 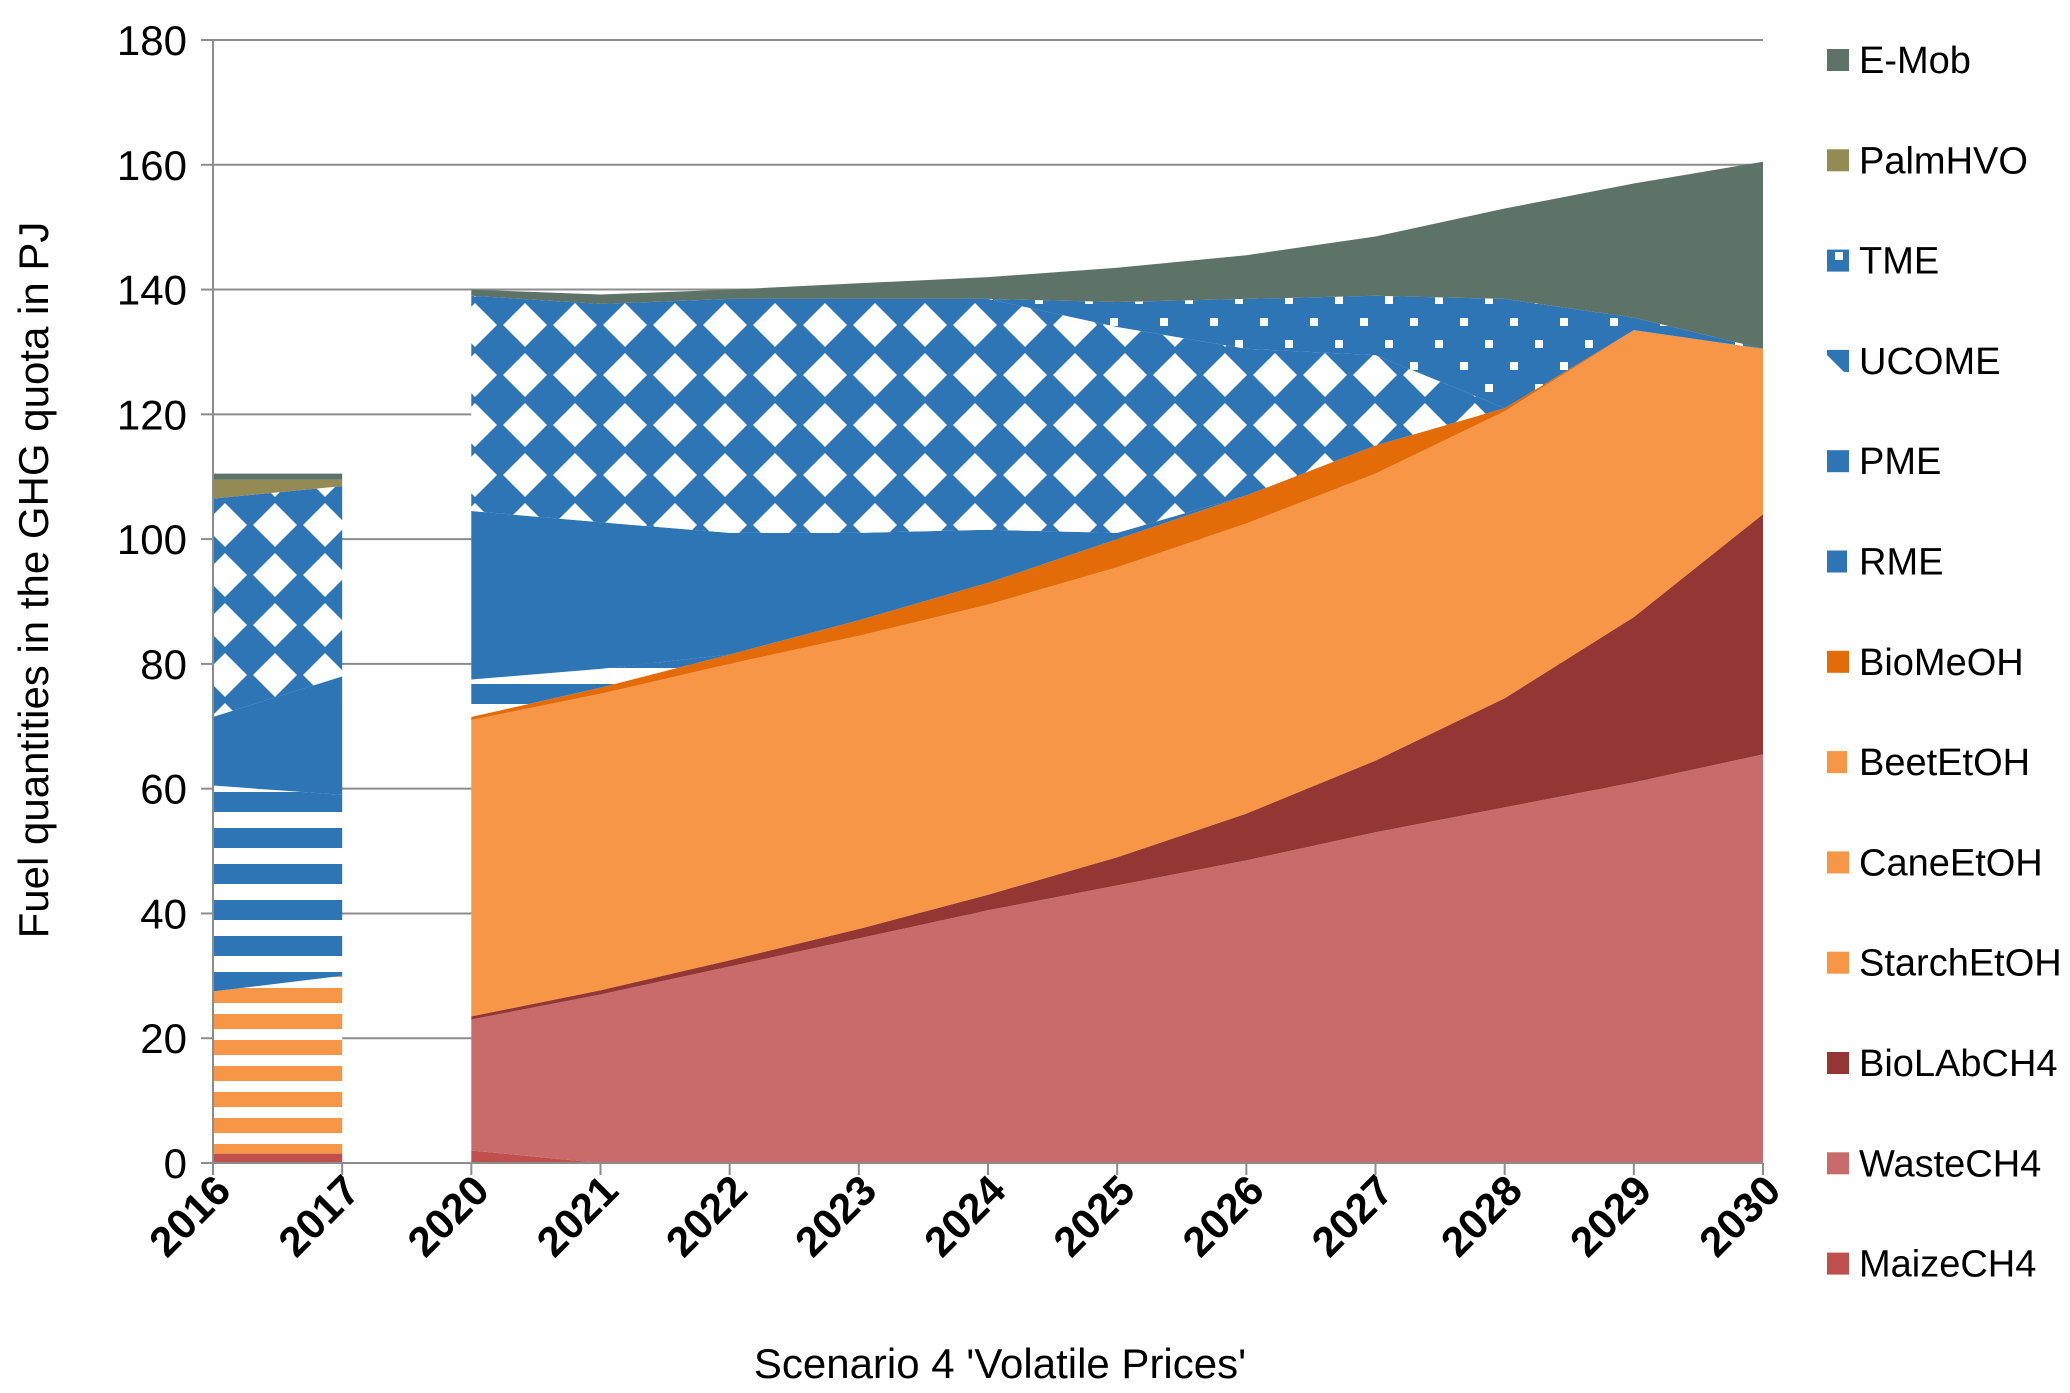 What do you see at coordinates (706, 1215) in the screenshot?
I see `x-tick-label-2022: 2022` at bounding box center [706, 1215].